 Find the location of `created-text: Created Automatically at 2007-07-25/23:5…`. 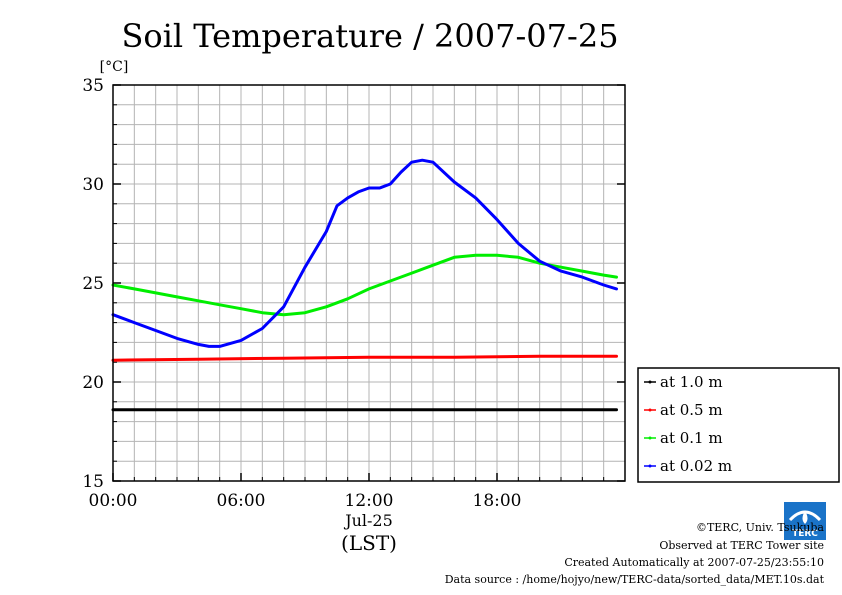

created-text: Created Automatically at 2007-07-25/23:5… is located at coordinates (694, 562).